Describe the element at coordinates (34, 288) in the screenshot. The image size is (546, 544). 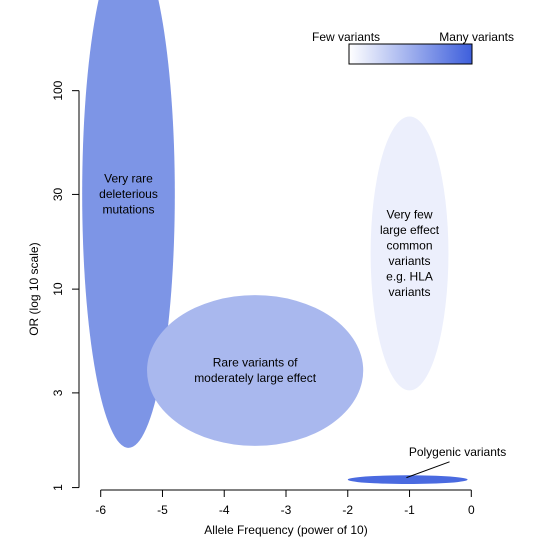
I see `y-axis-title: OR (log 10 scale)` at that location.